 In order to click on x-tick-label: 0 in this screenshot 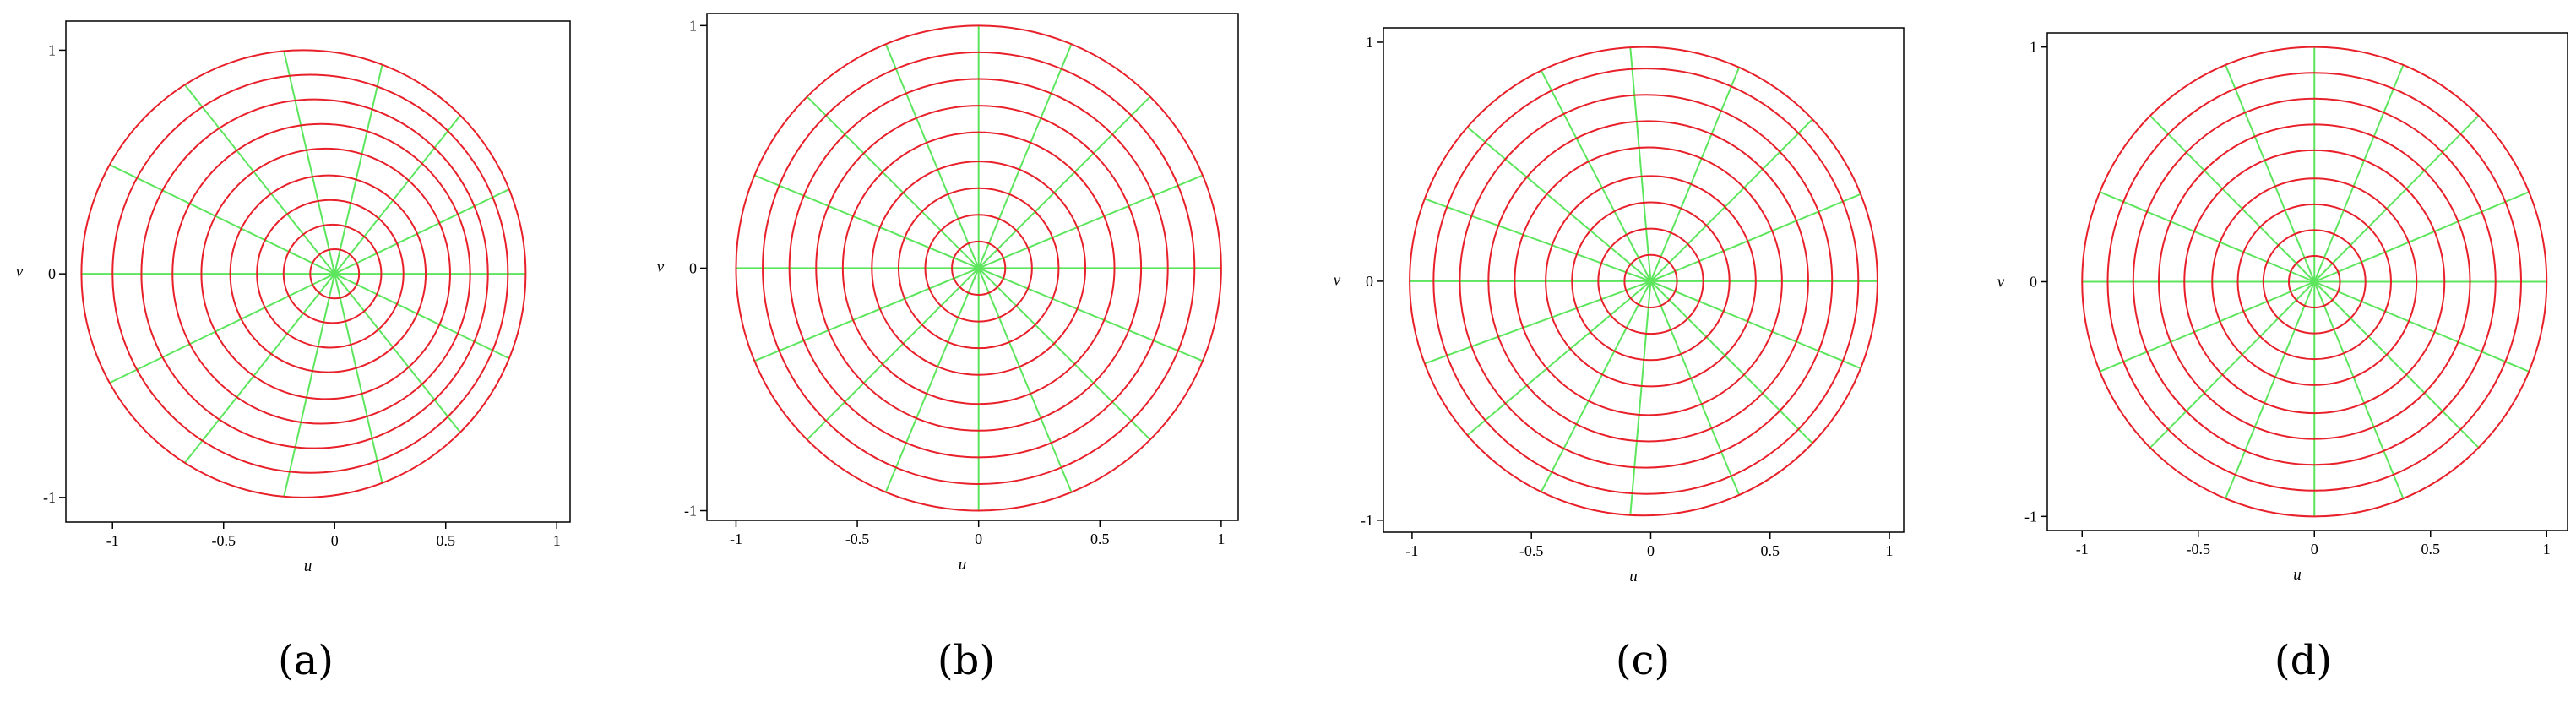, I will do `click(1651, 550)`.